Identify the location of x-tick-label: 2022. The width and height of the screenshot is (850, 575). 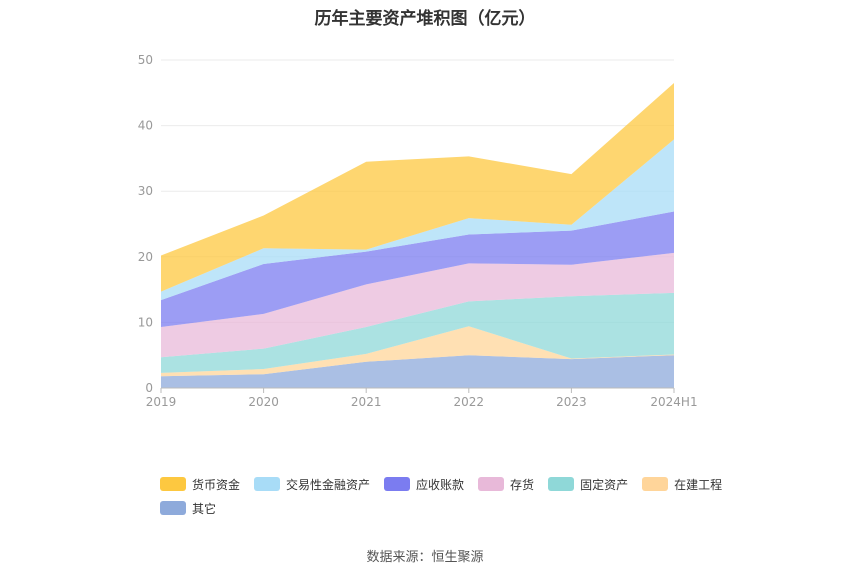
(469, 402).